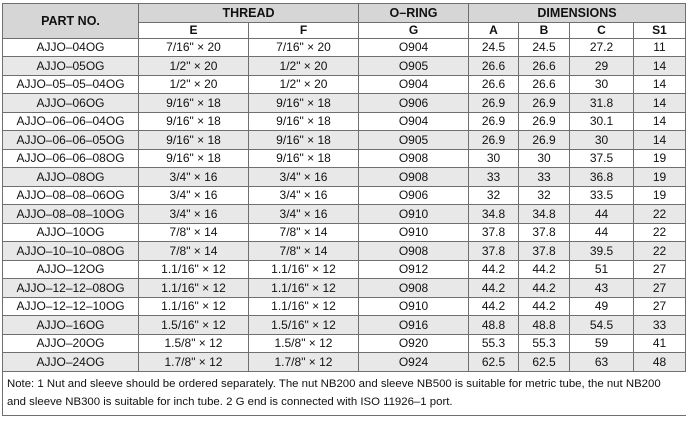 The width and height of the screenshot is (686, 443). What do you see at coordinates (303, 30) in the screenshot?
I see `col-f-header: F` at bounding box center [303, 30].